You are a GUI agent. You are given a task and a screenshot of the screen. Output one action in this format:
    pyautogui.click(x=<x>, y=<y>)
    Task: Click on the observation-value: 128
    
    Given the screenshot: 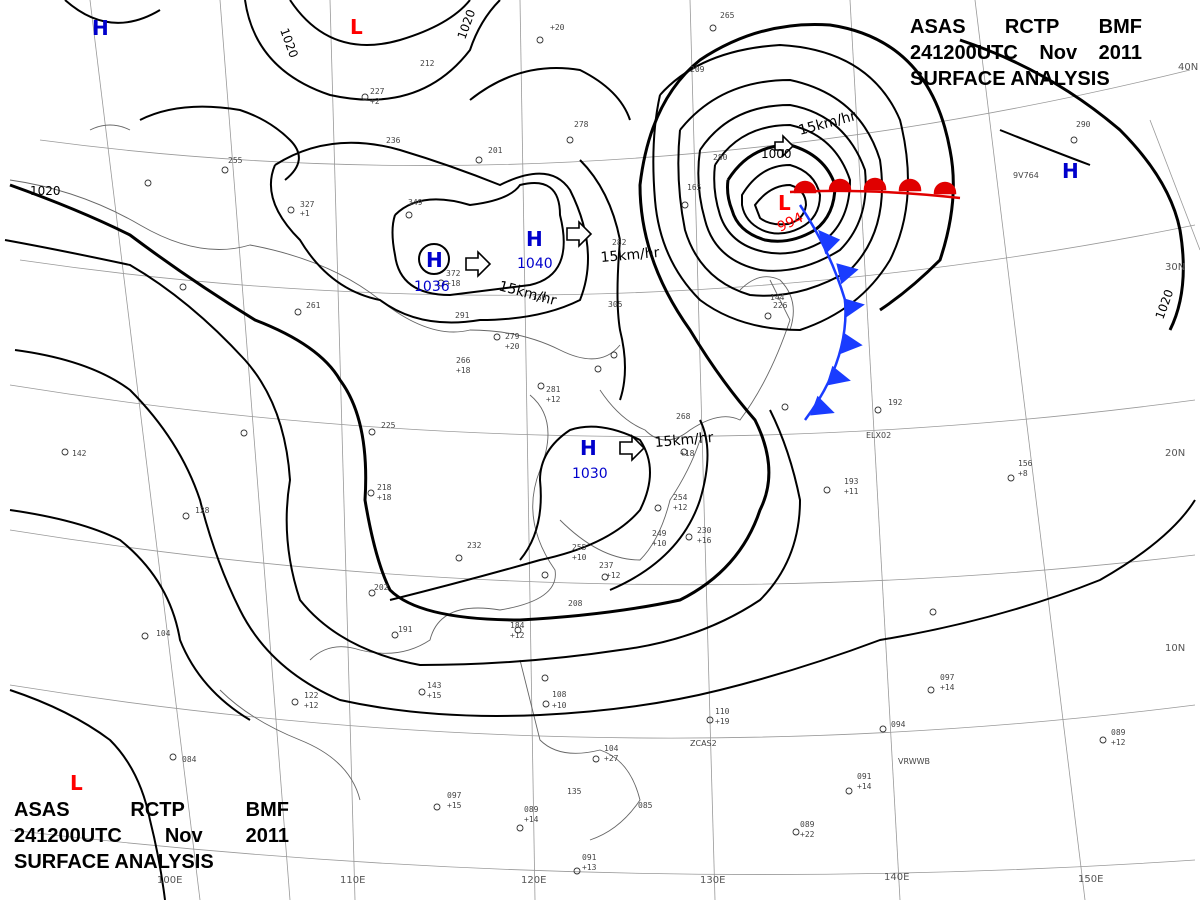 What is the action you would take?
    pyautogui.click(x=202, y=510)
    